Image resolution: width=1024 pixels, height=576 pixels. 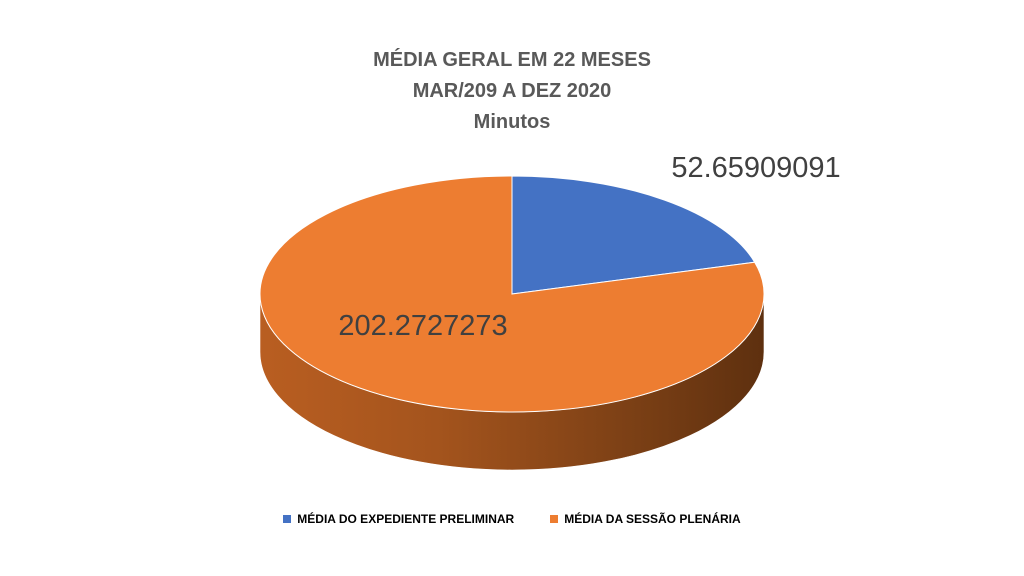 I want to click on legend-item-expediente: MÉDIA DO EXPEDIENTE PRELIMINAR, so click(x=398, y=519).